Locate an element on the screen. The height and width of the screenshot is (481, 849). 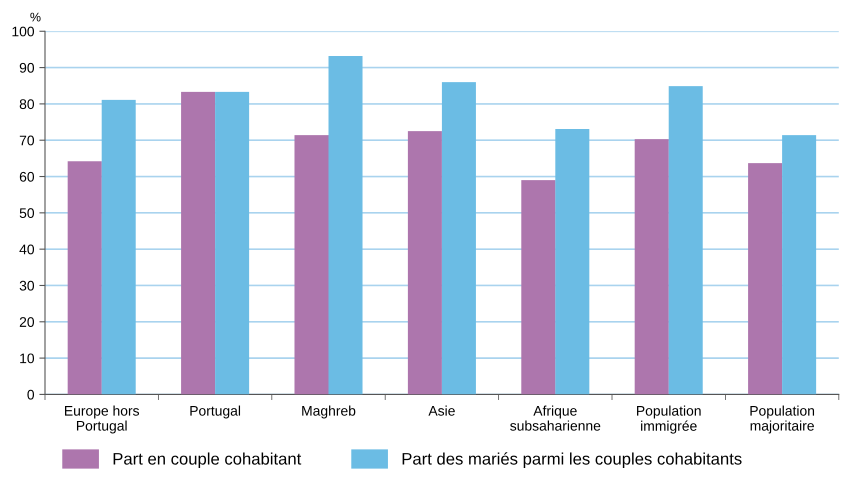
x-tick-label: Asie is located at coordinates (441, 411).